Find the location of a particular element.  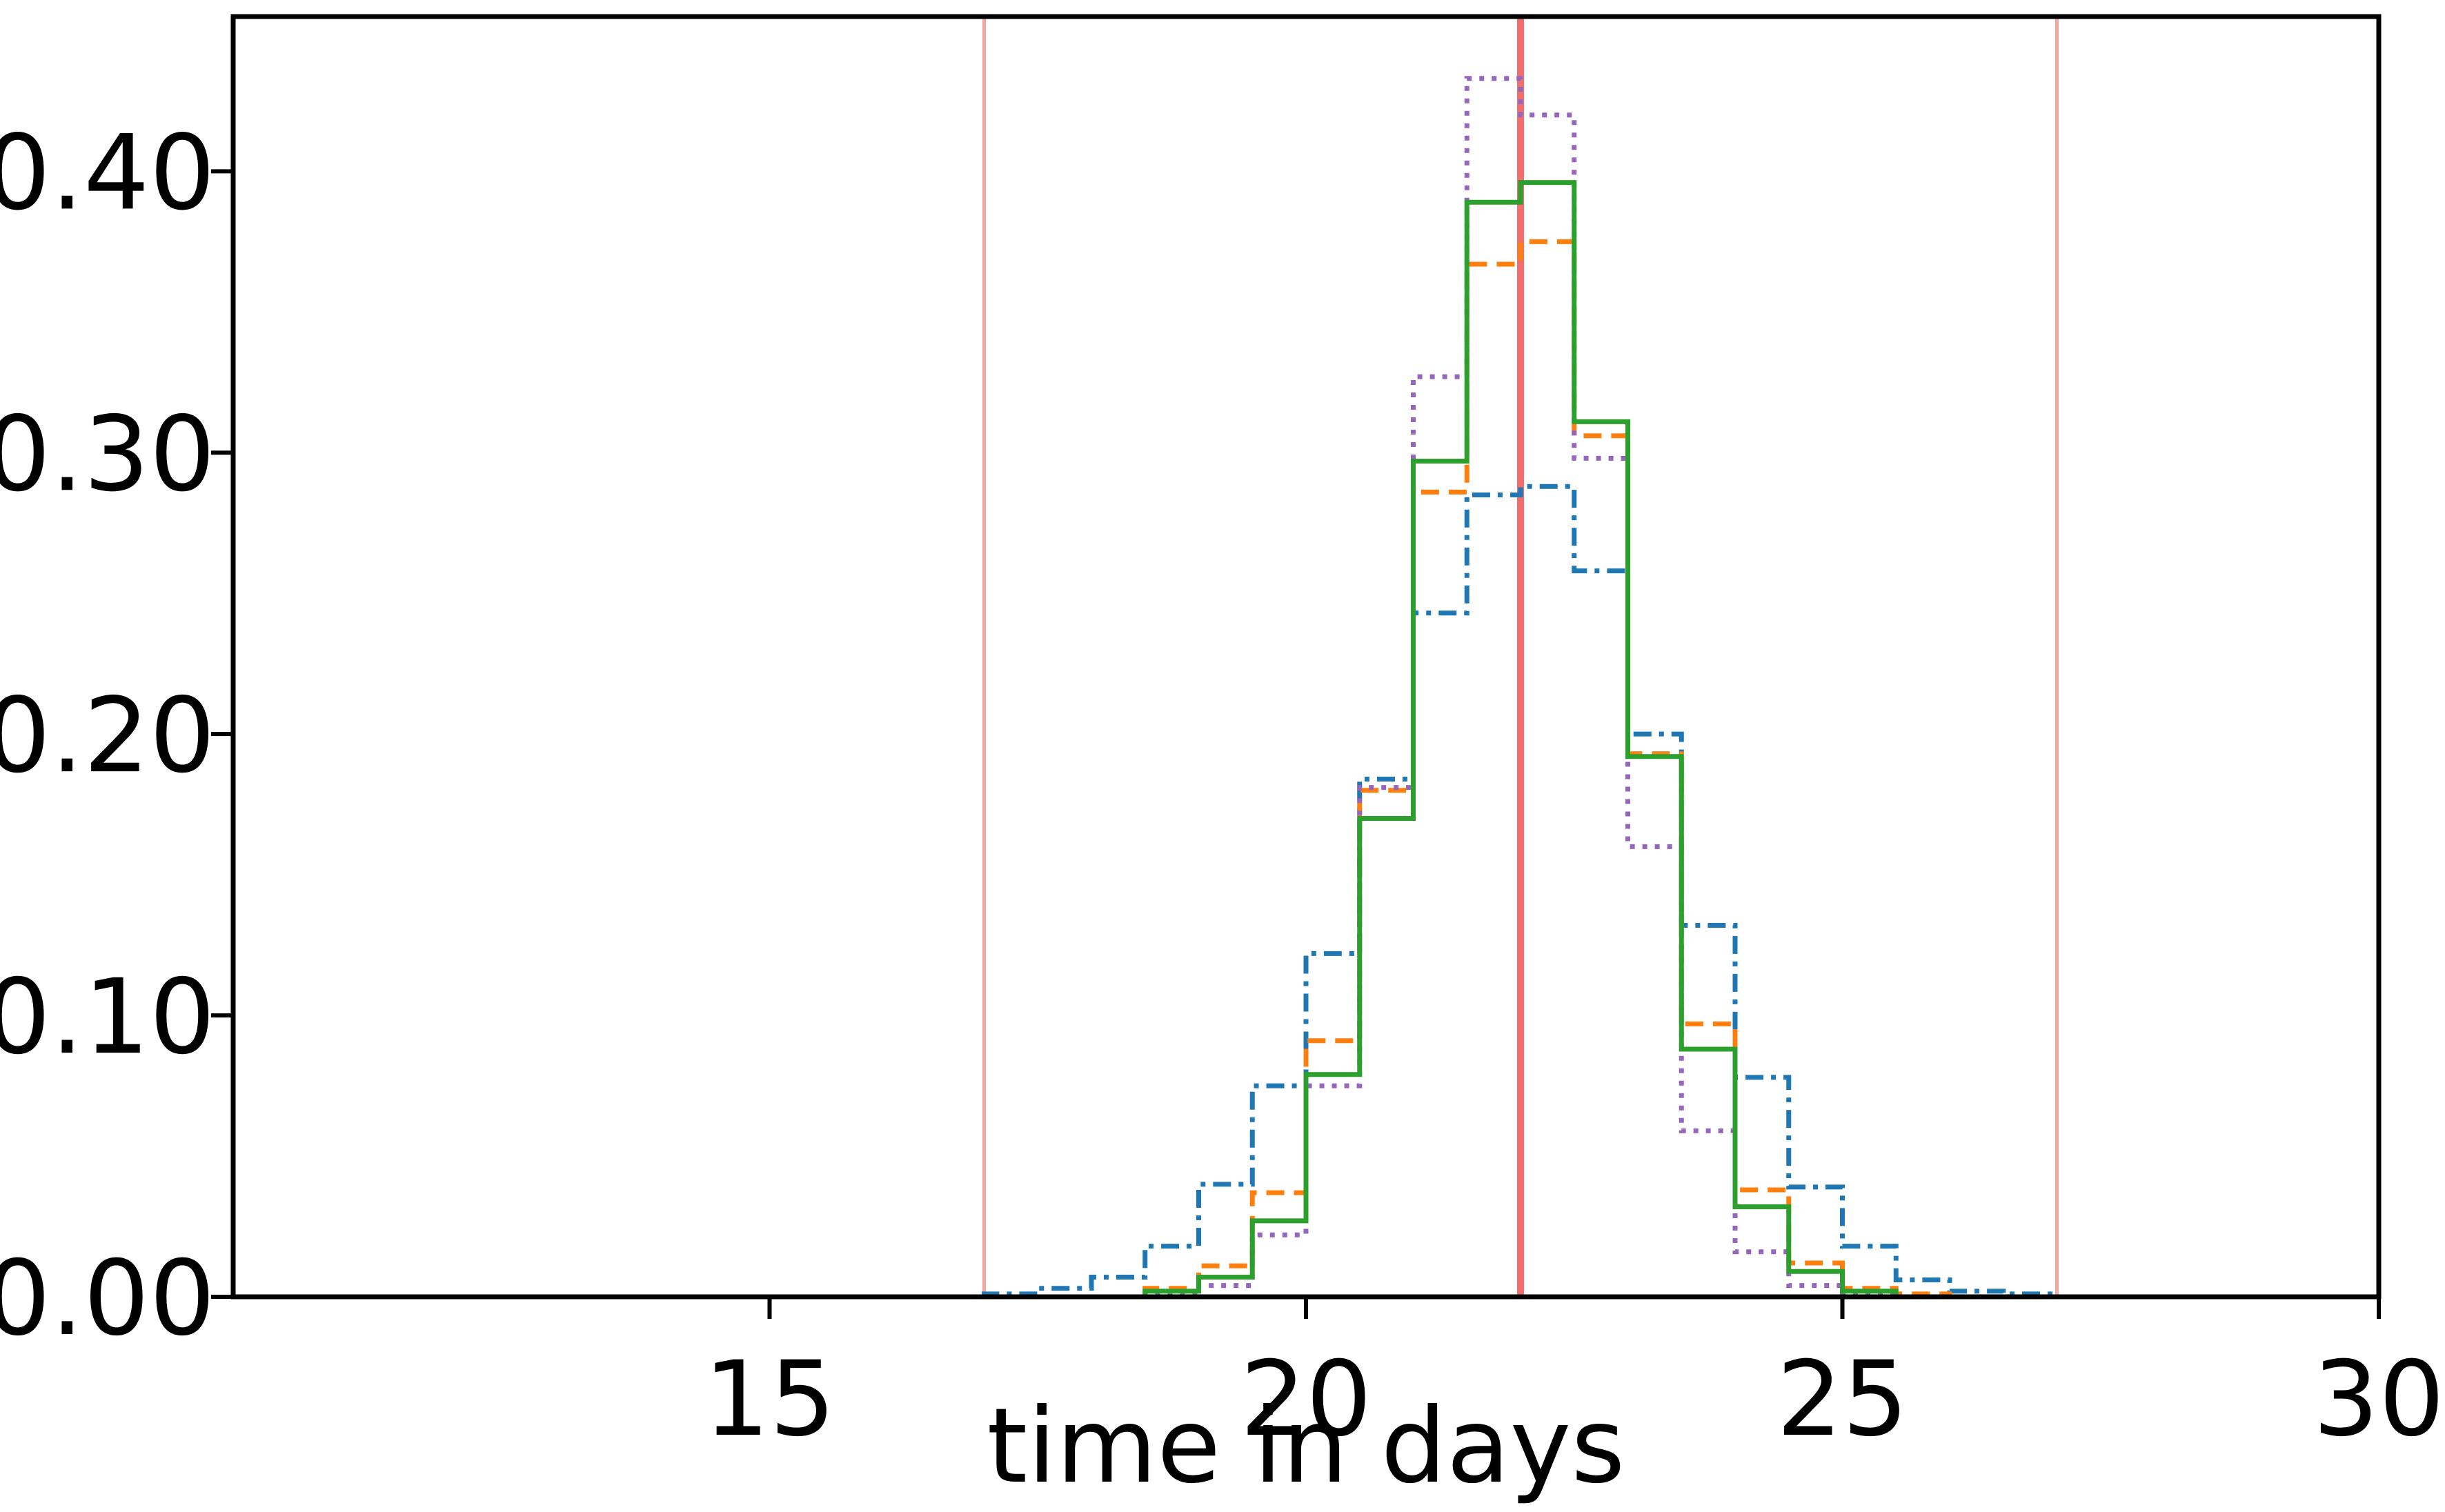

y-tick-label: 0.10 is located at coordinates (107, 1017).